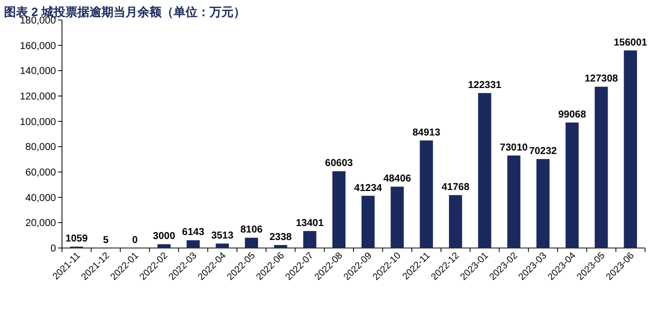 This screenshot has height=320, width=653. Describe the element at coordinates (426, 132) in the screenshot. I see `data-label: 84913` at that location.